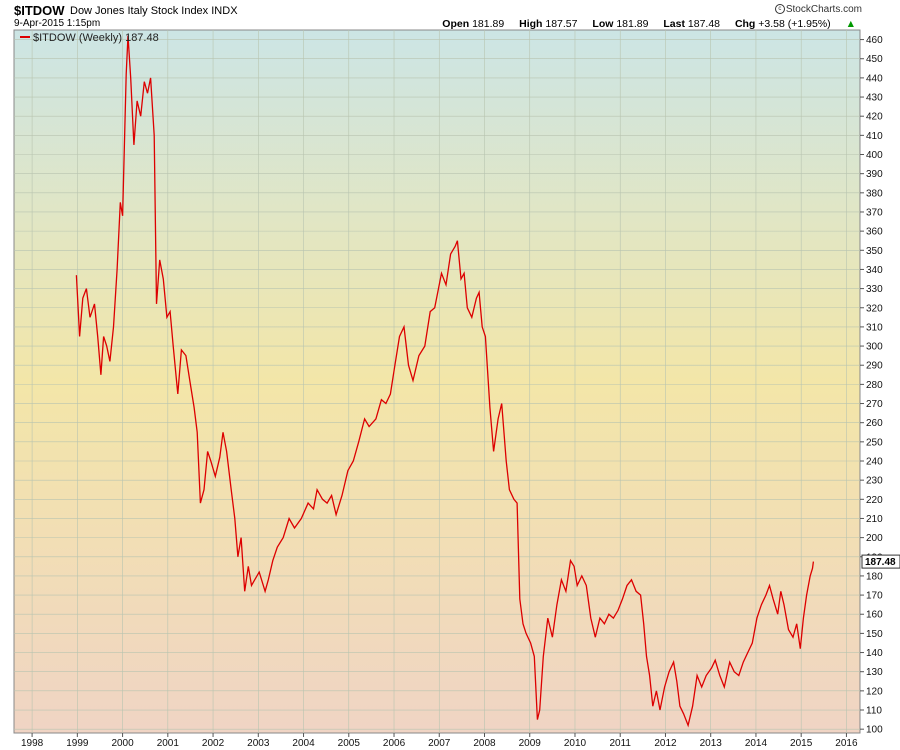 Image resolution: width=900 pixels, height=750 pixels. What do you see at coordinates (874, 155) in the screenshot?
I see `y-tick-label: 400` at bounding box center [874, 155].